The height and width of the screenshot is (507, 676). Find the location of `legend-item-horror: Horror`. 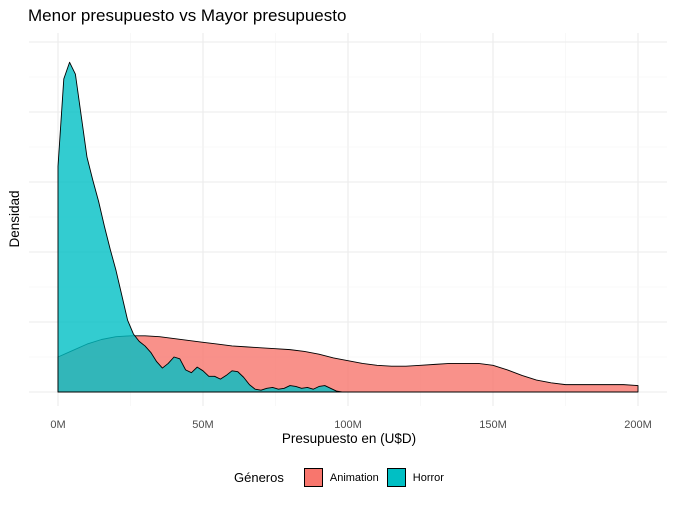

legend-item-horror: Horror is located at coordinates (415, 477).